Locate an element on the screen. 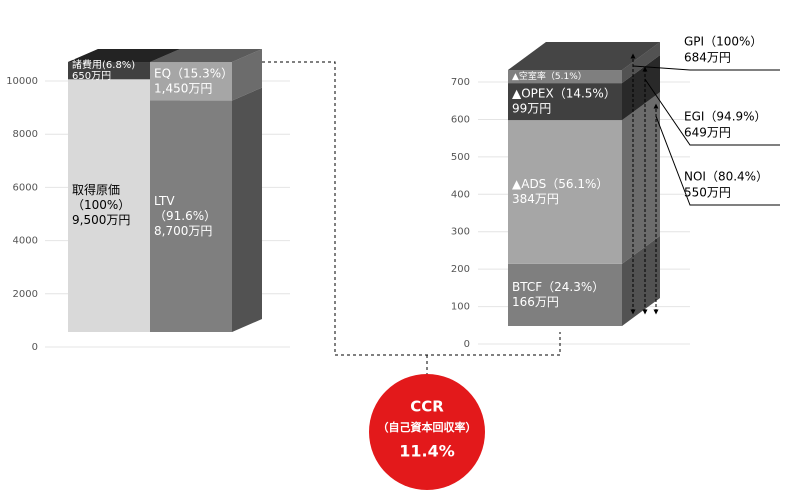 The image size is (791, 492). y-tick-label: 200 is located at coordinates (460, 269).